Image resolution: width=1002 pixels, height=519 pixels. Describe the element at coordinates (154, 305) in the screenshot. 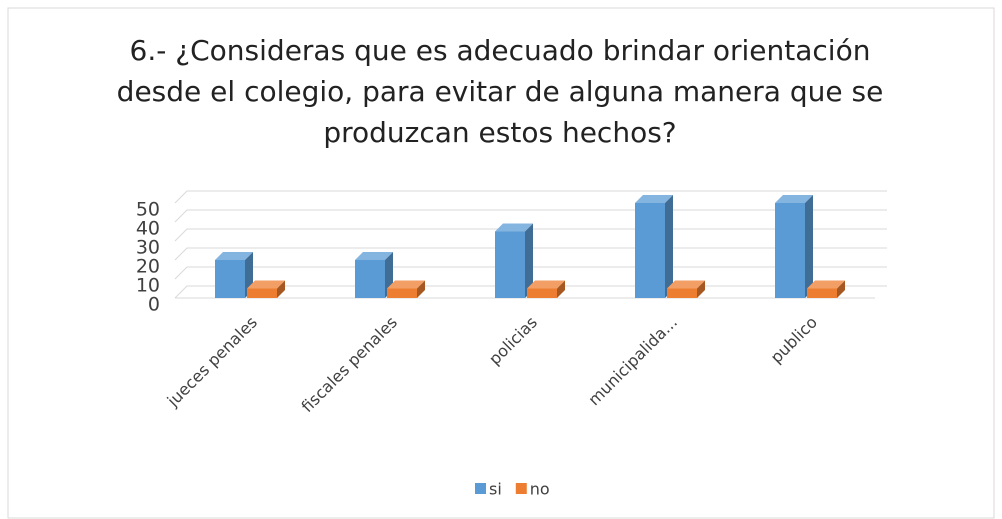

I see `y-tick-label: 0` at that location.